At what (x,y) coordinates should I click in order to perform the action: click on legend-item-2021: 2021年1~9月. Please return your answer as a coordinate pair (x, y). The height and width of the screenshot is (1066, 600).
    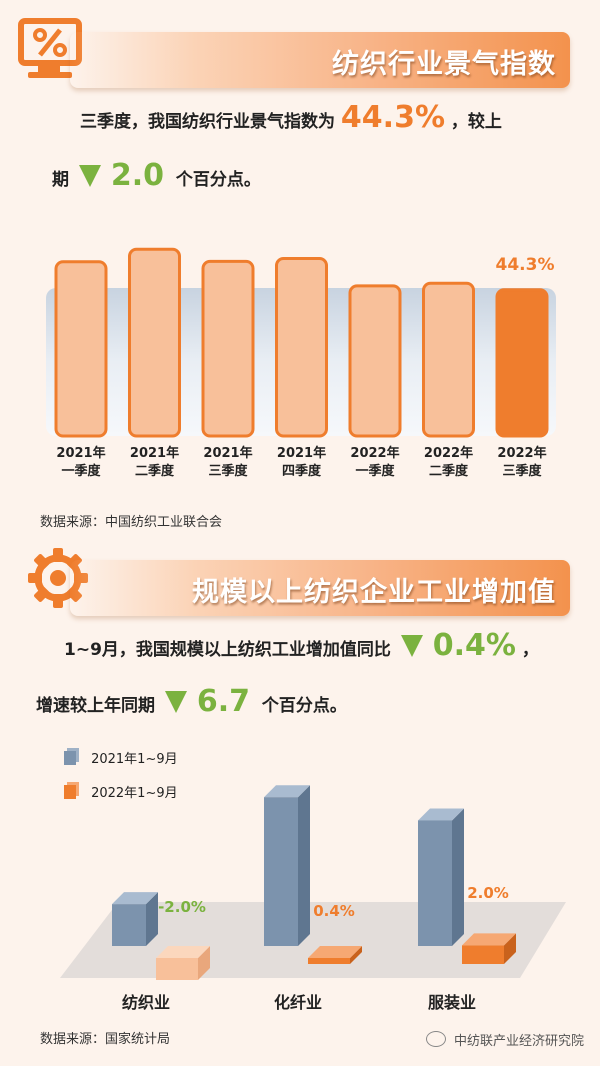
    Looking at the image, I should click on (121, 762).